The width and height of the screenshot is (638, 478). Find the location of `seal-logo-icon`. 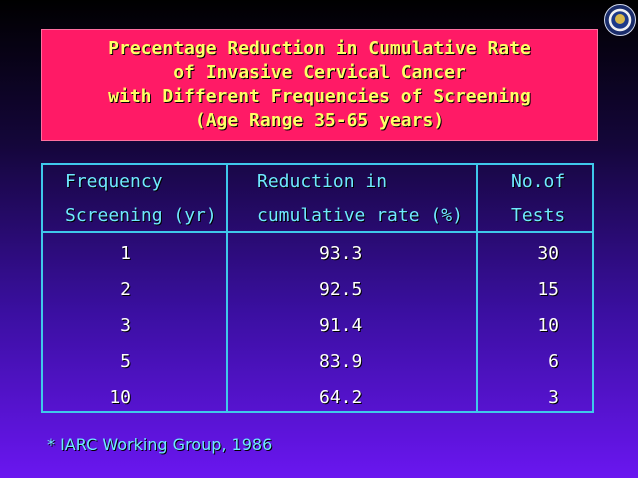

seal-logo-icon is located at coordinates (620, 20).